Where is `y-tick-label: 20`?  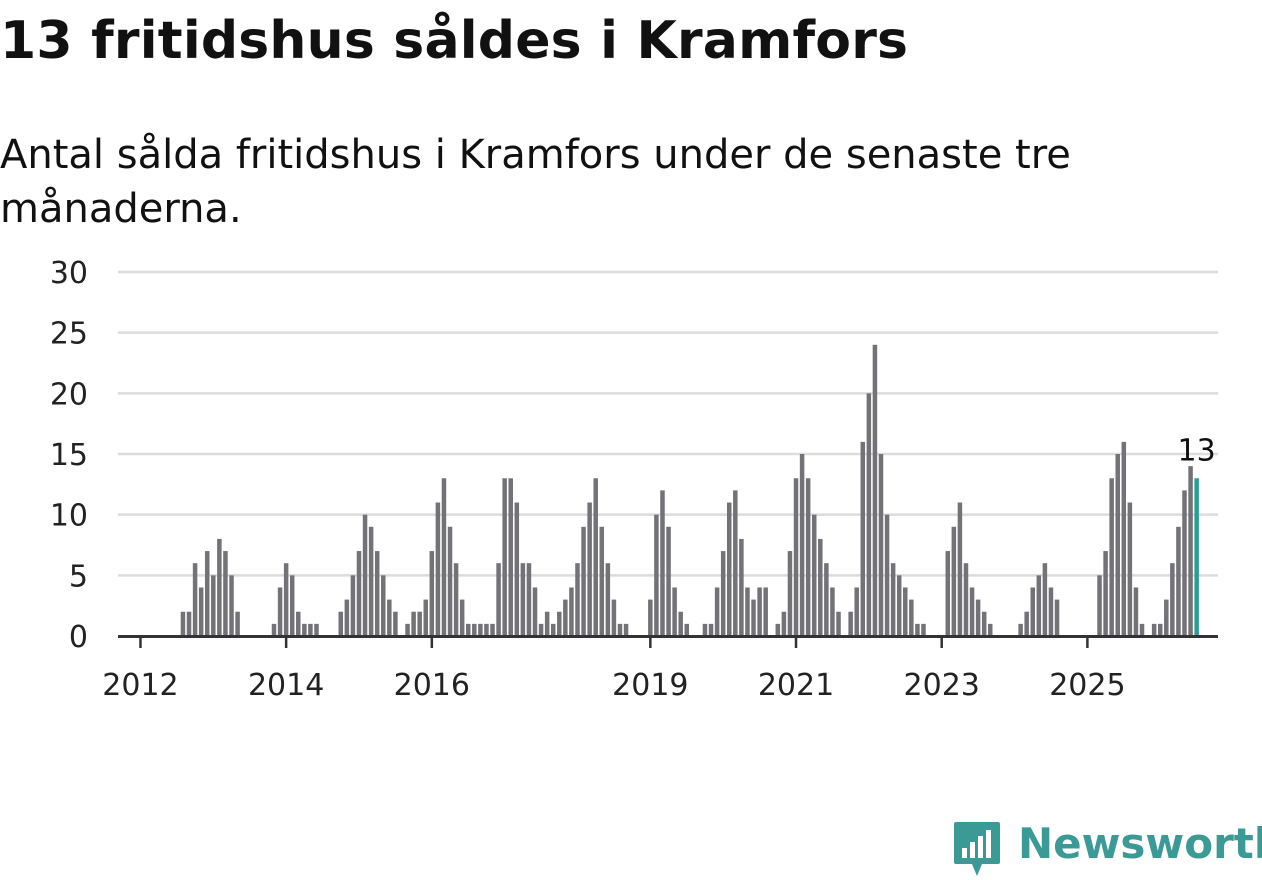
y-tick-label: 20 is located at coordinates (69, 394).